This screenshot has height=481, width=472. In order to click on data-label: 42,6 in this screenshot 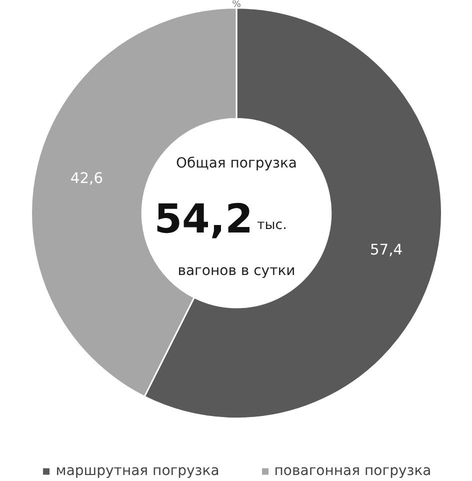, I will do `click(87, 178)`.